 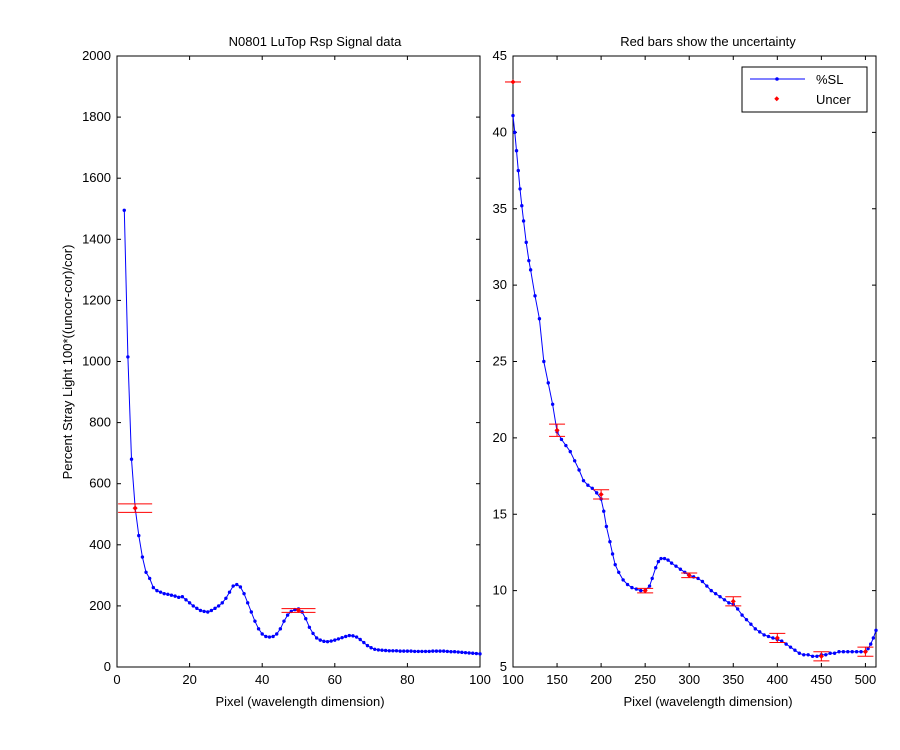 What do you see at coordinates (116, 679) in the screenshot?
I see `x-tick-label: 0` at bounding box center [116, 679].